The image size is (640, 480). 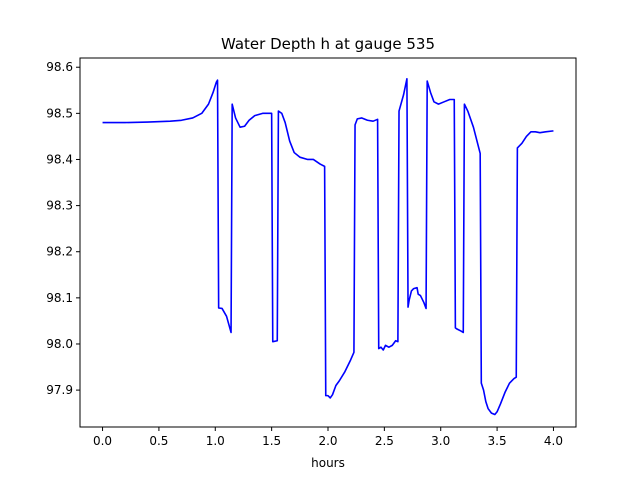 I want to click on y-axis: 97.9 98.0 98.1 98.2 98.3 98.4 98.5 98.6, so click(x=63, y=228).